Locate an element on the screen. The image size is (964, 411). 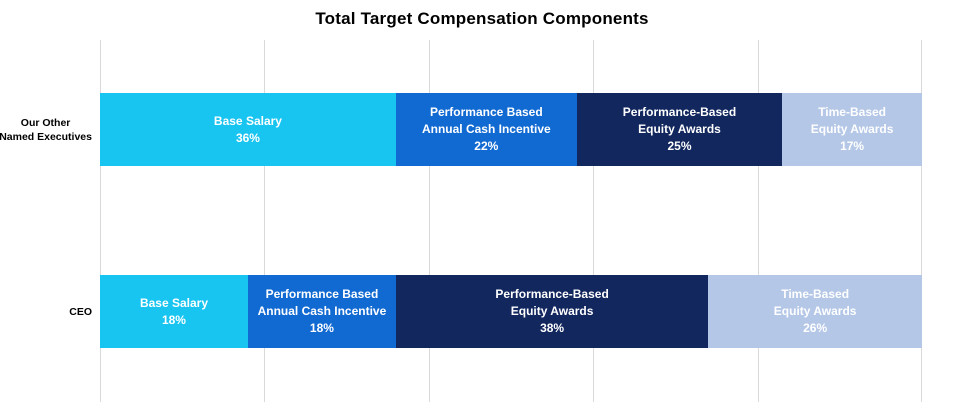
segment-time-equity-awards: Time-Based Equity Awards 26% is located at coordinates (815, 311).